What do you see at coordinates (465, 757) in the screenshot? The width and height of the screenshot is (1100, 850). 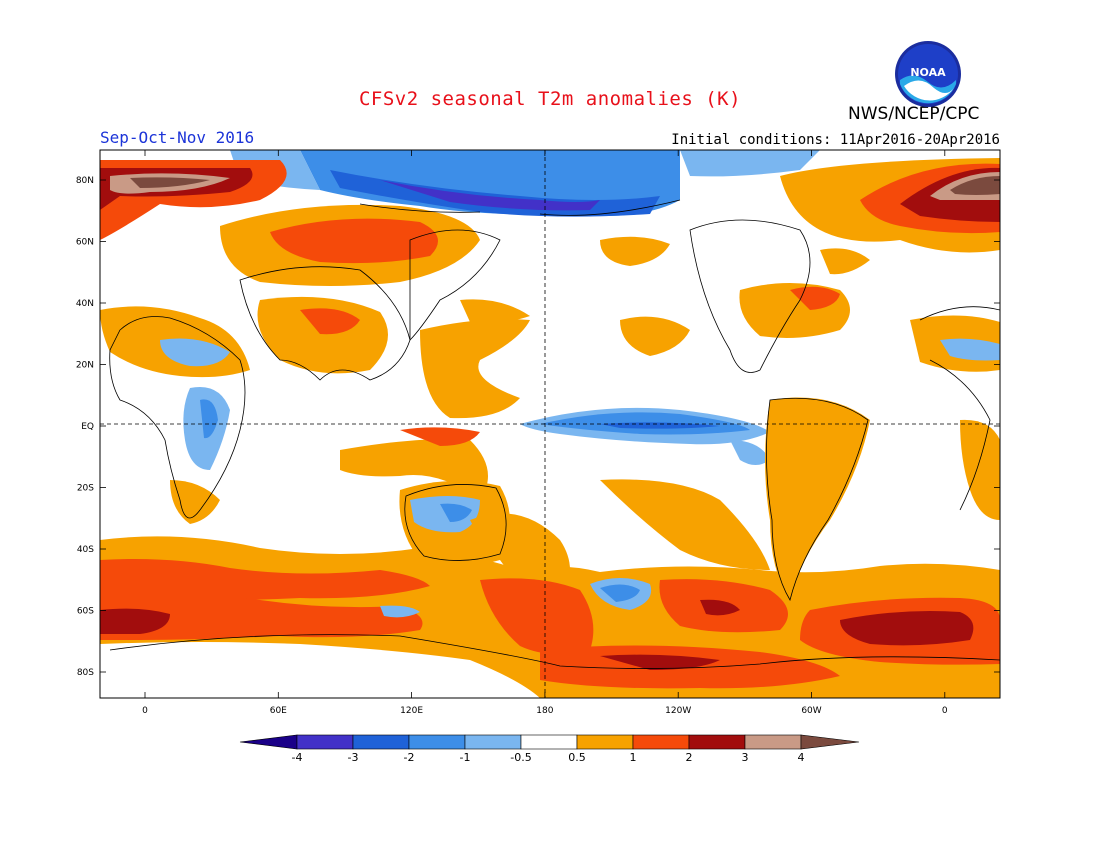 I see `colorbar-tick-label: -1` at bounding box center [465, 757].